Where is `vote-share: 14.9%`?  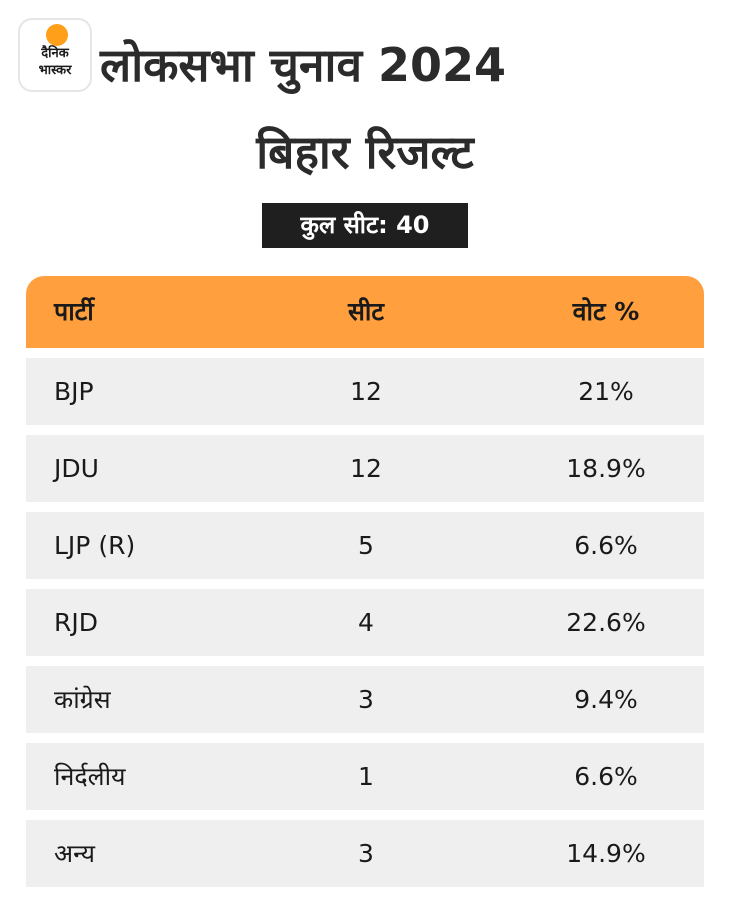 vote-share: 14.9% is located at coordinates (606, 853).